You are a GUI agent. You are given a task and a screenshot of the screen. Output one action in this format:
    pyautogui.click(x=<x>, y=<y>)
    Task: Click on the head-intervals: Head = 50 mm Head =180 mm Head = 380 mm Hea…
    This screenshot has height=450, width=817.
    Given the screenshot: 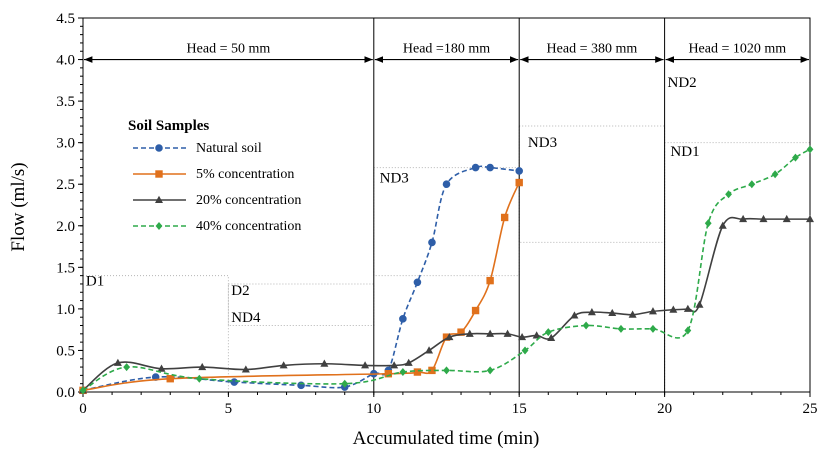 What is the action you would take?
    pyautogui.click(x=446, y=52)
    